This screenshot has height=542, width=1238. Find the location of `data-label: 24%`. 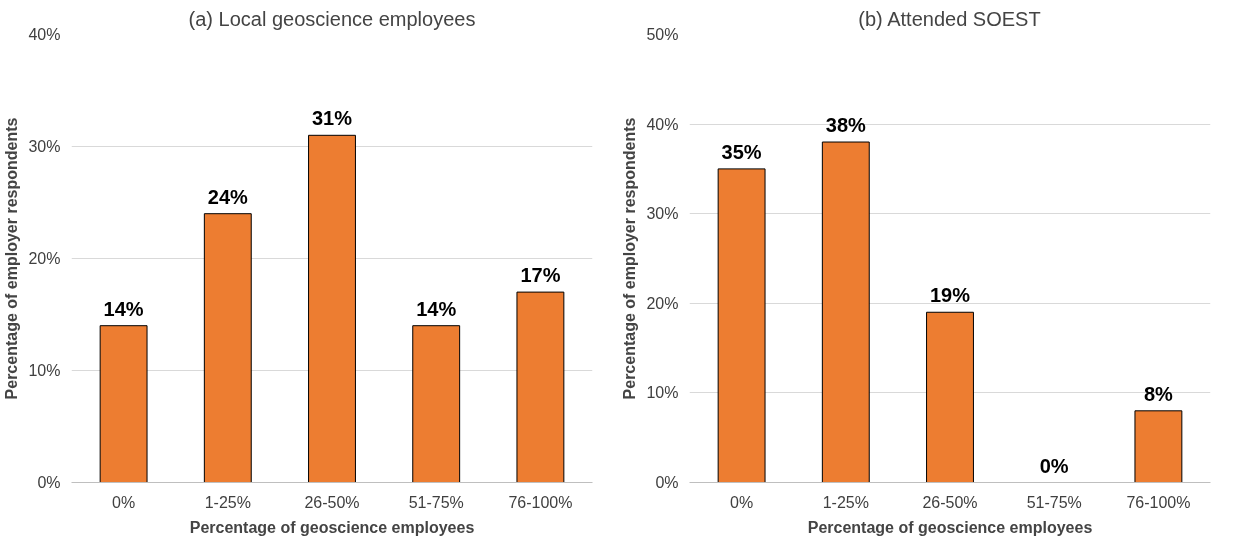

data-label: 24% is located at coordinates (228, 196).